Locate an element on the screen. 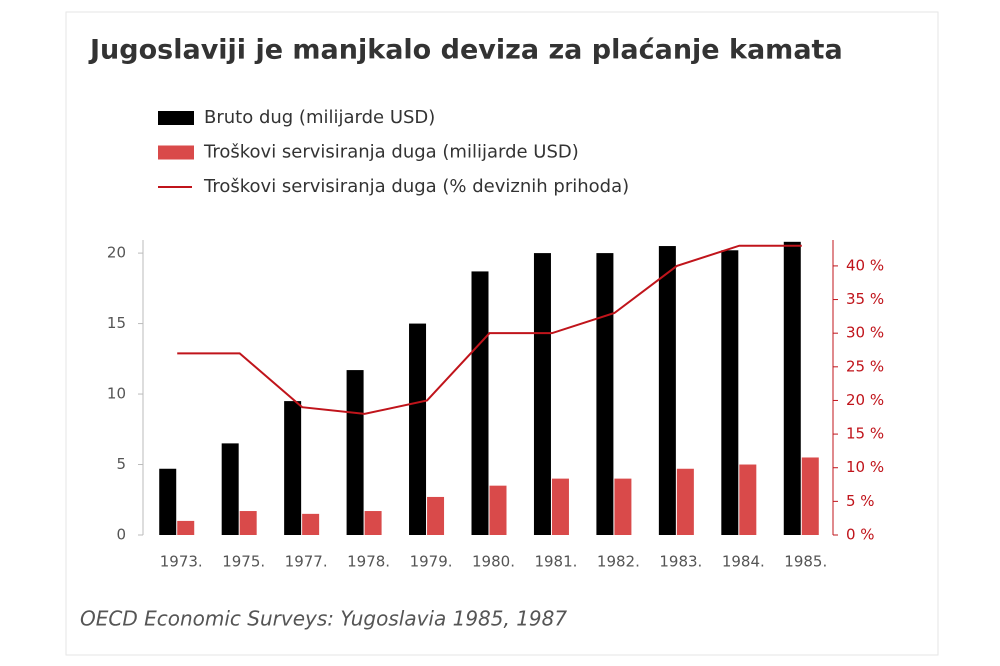 Image resolution: width=1000 pixels, height=666 pixels. y2-tick-label: 35 % is located at coordinates (865, 299).